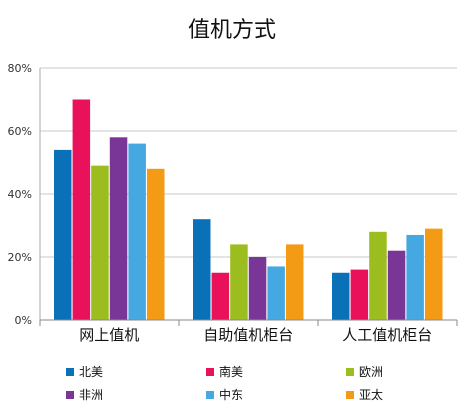 The image size is (465, 418). I want to click on x-tick-label: 网上值机, so click(109, 335).